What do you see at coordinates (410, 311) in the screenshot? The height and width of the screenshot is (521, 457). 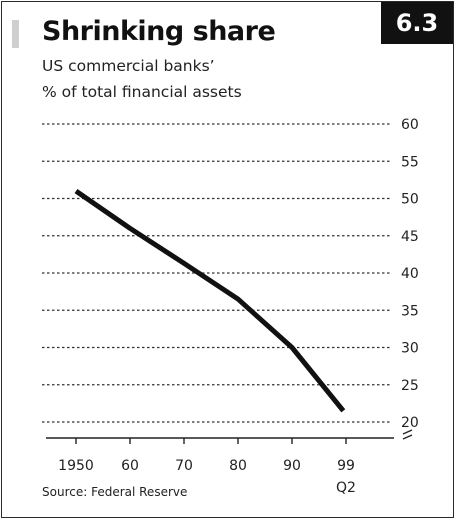 I see `y-tick-label-35: 35` at bounding box center [410, 311].